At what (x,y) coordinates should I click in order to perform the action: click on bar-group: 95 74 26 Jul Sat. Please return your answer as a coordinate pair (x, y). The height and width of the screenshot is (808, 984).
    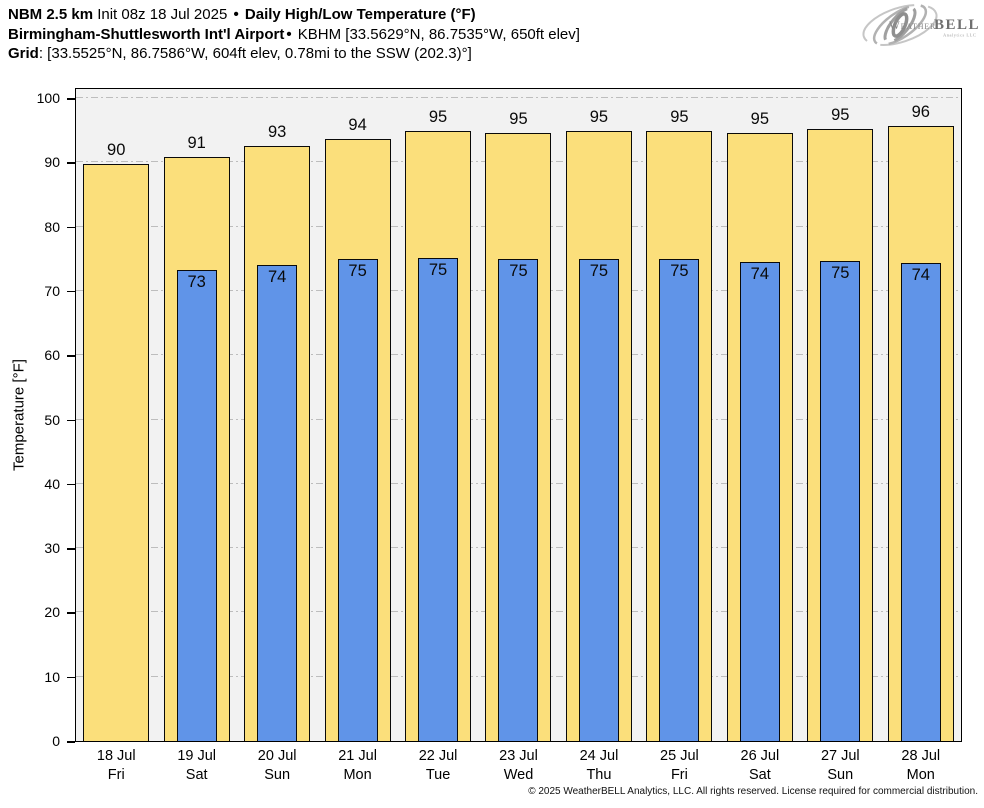
    Looking at the image, I should click on (760, 436).